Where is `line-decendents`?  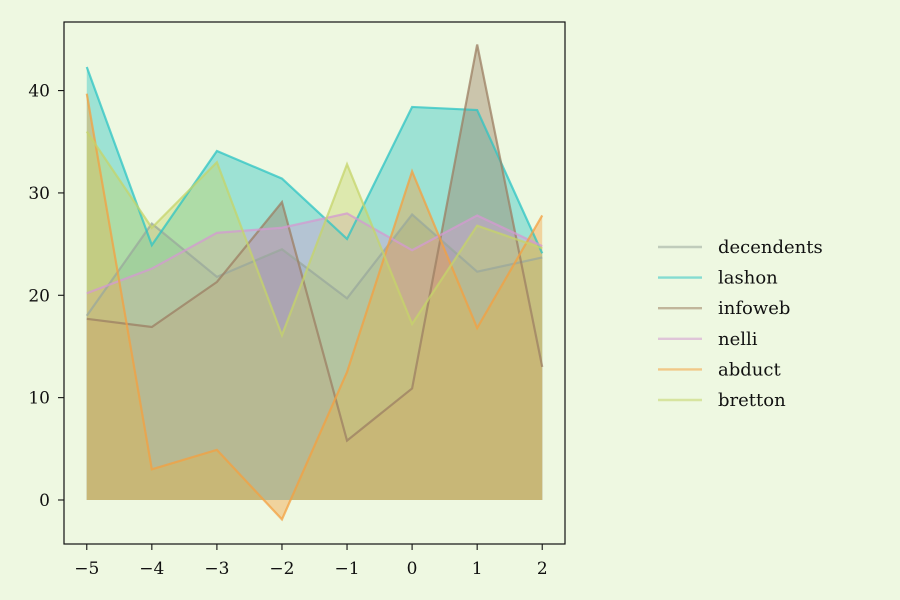 line-decendents is located at coordinates (314, 264).